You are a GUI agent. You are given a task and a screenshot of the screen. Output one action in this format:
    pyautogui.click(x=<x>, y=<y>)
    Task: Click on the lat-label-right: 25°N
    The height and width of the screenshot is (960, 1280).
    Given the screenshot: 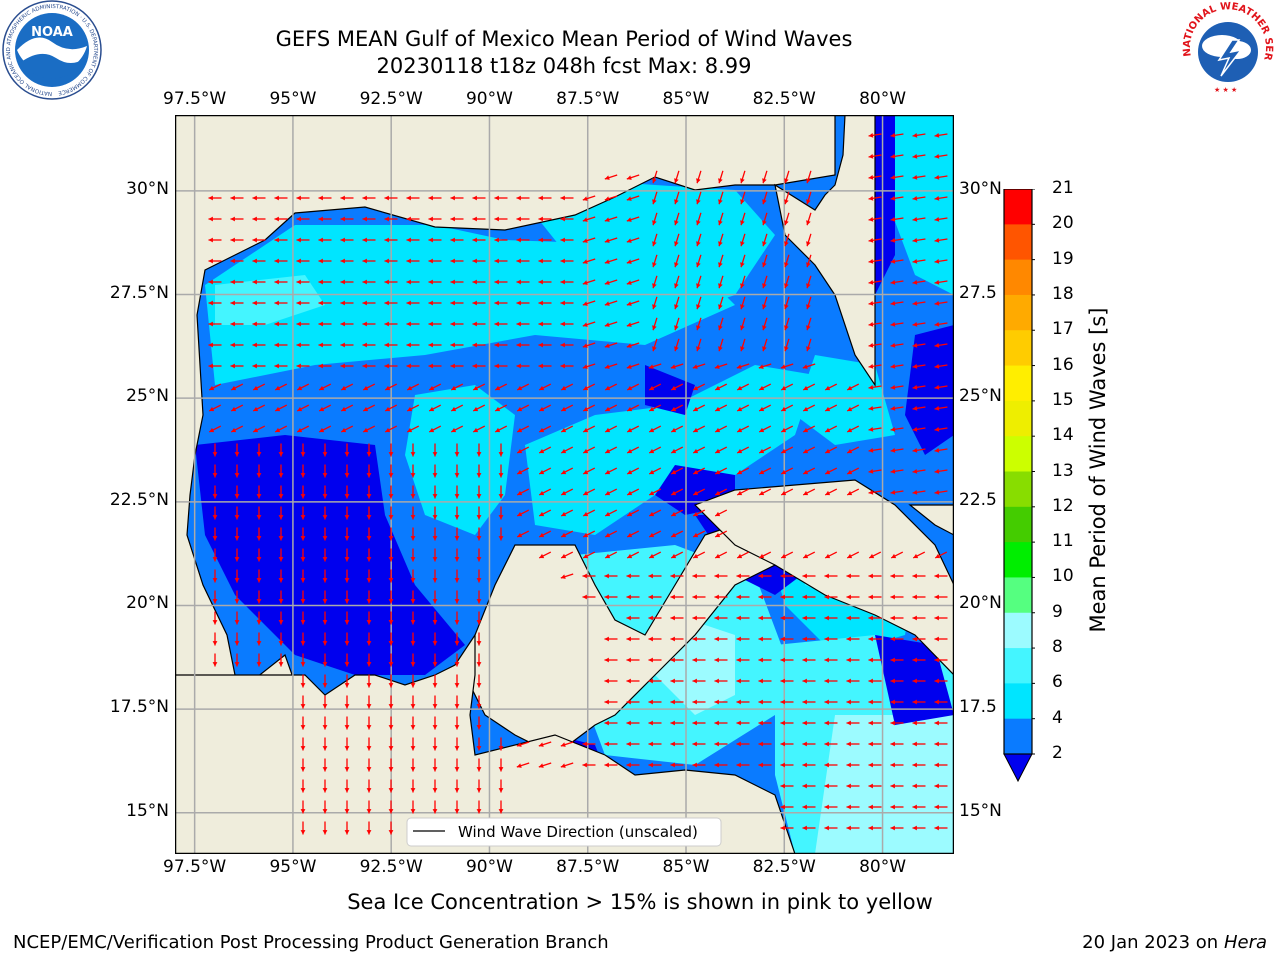 What is the action you would take?
    pyautogui.click(x=980, y=396)
    